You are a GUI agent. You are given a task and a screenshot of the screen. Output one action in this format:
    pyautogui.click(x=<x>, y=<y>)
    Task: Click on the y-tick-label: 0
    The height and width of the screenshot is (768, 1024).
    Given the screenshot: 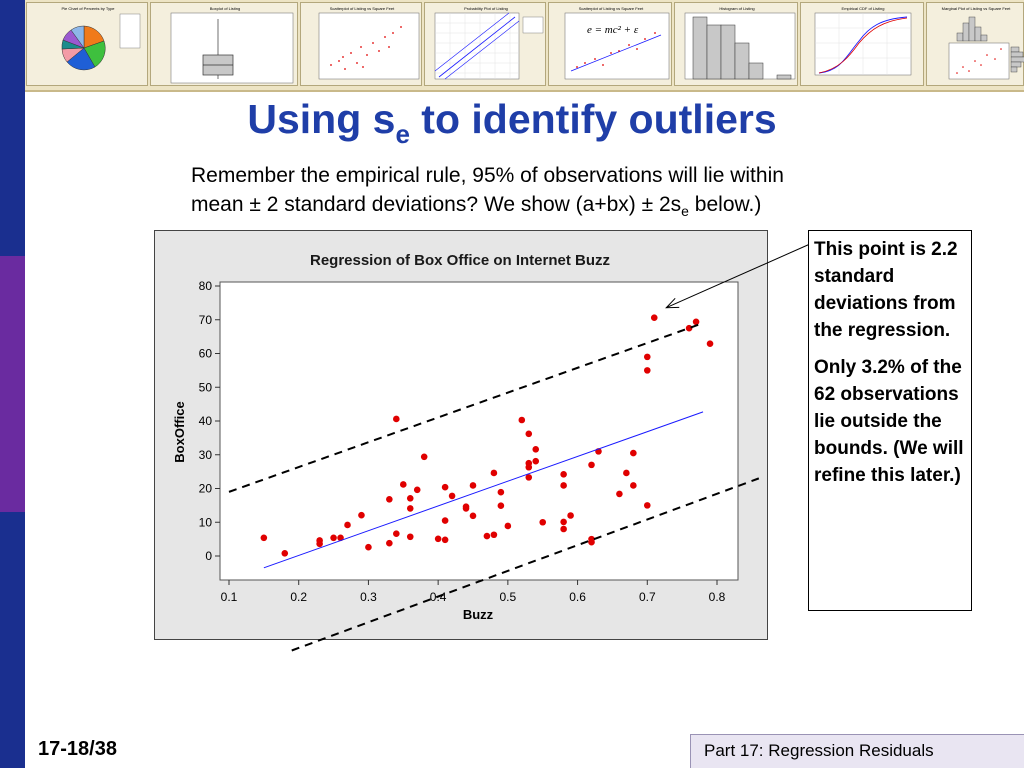 What is the action you would take?
    pyautogui.click(x=208, y=556)
    